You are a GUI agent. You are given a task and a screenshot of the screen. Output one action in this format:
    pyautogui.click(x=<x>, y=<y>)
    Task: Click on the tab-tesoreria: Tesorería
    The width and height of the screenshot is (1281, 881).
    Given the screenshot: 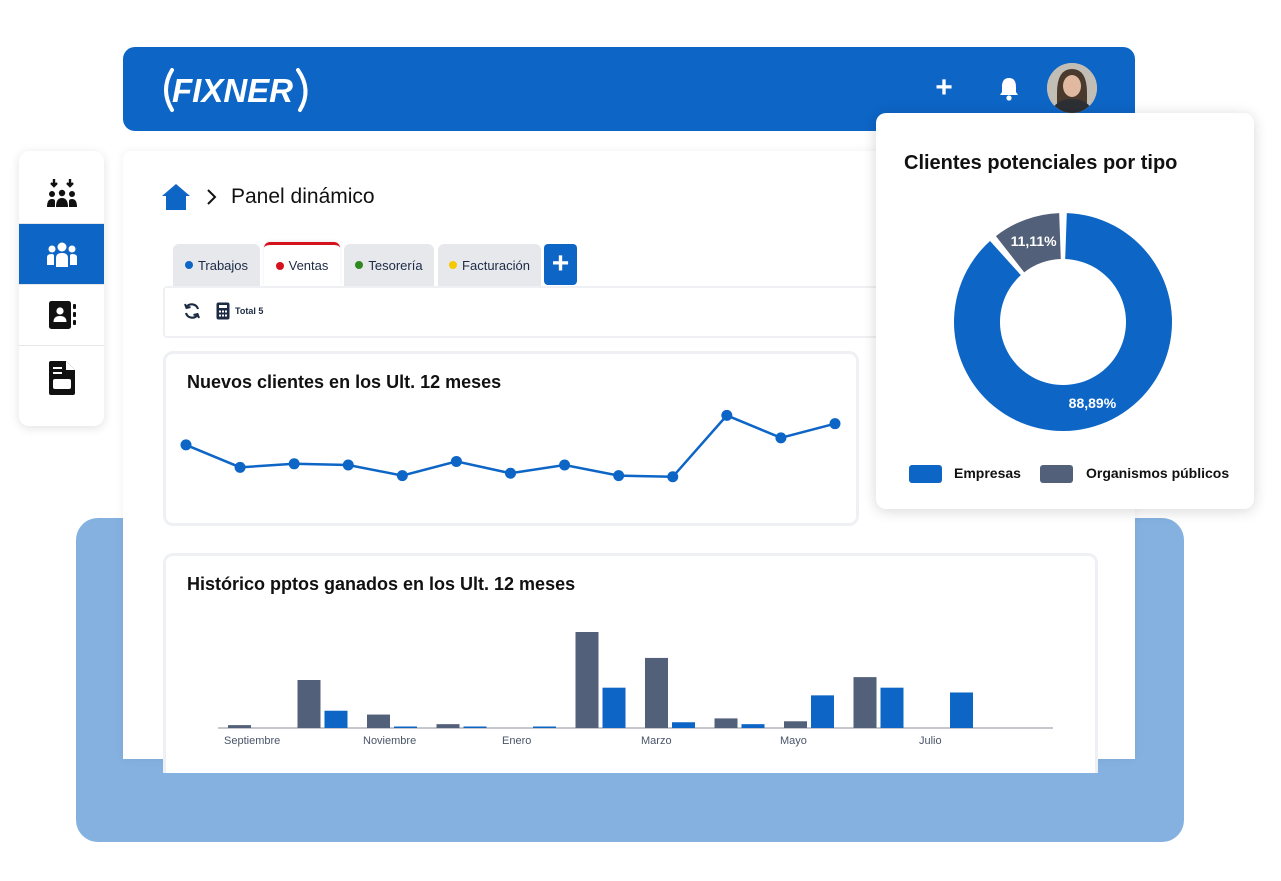 What is the action you would take?
    pyautogui.click(x=389, y=265)
    